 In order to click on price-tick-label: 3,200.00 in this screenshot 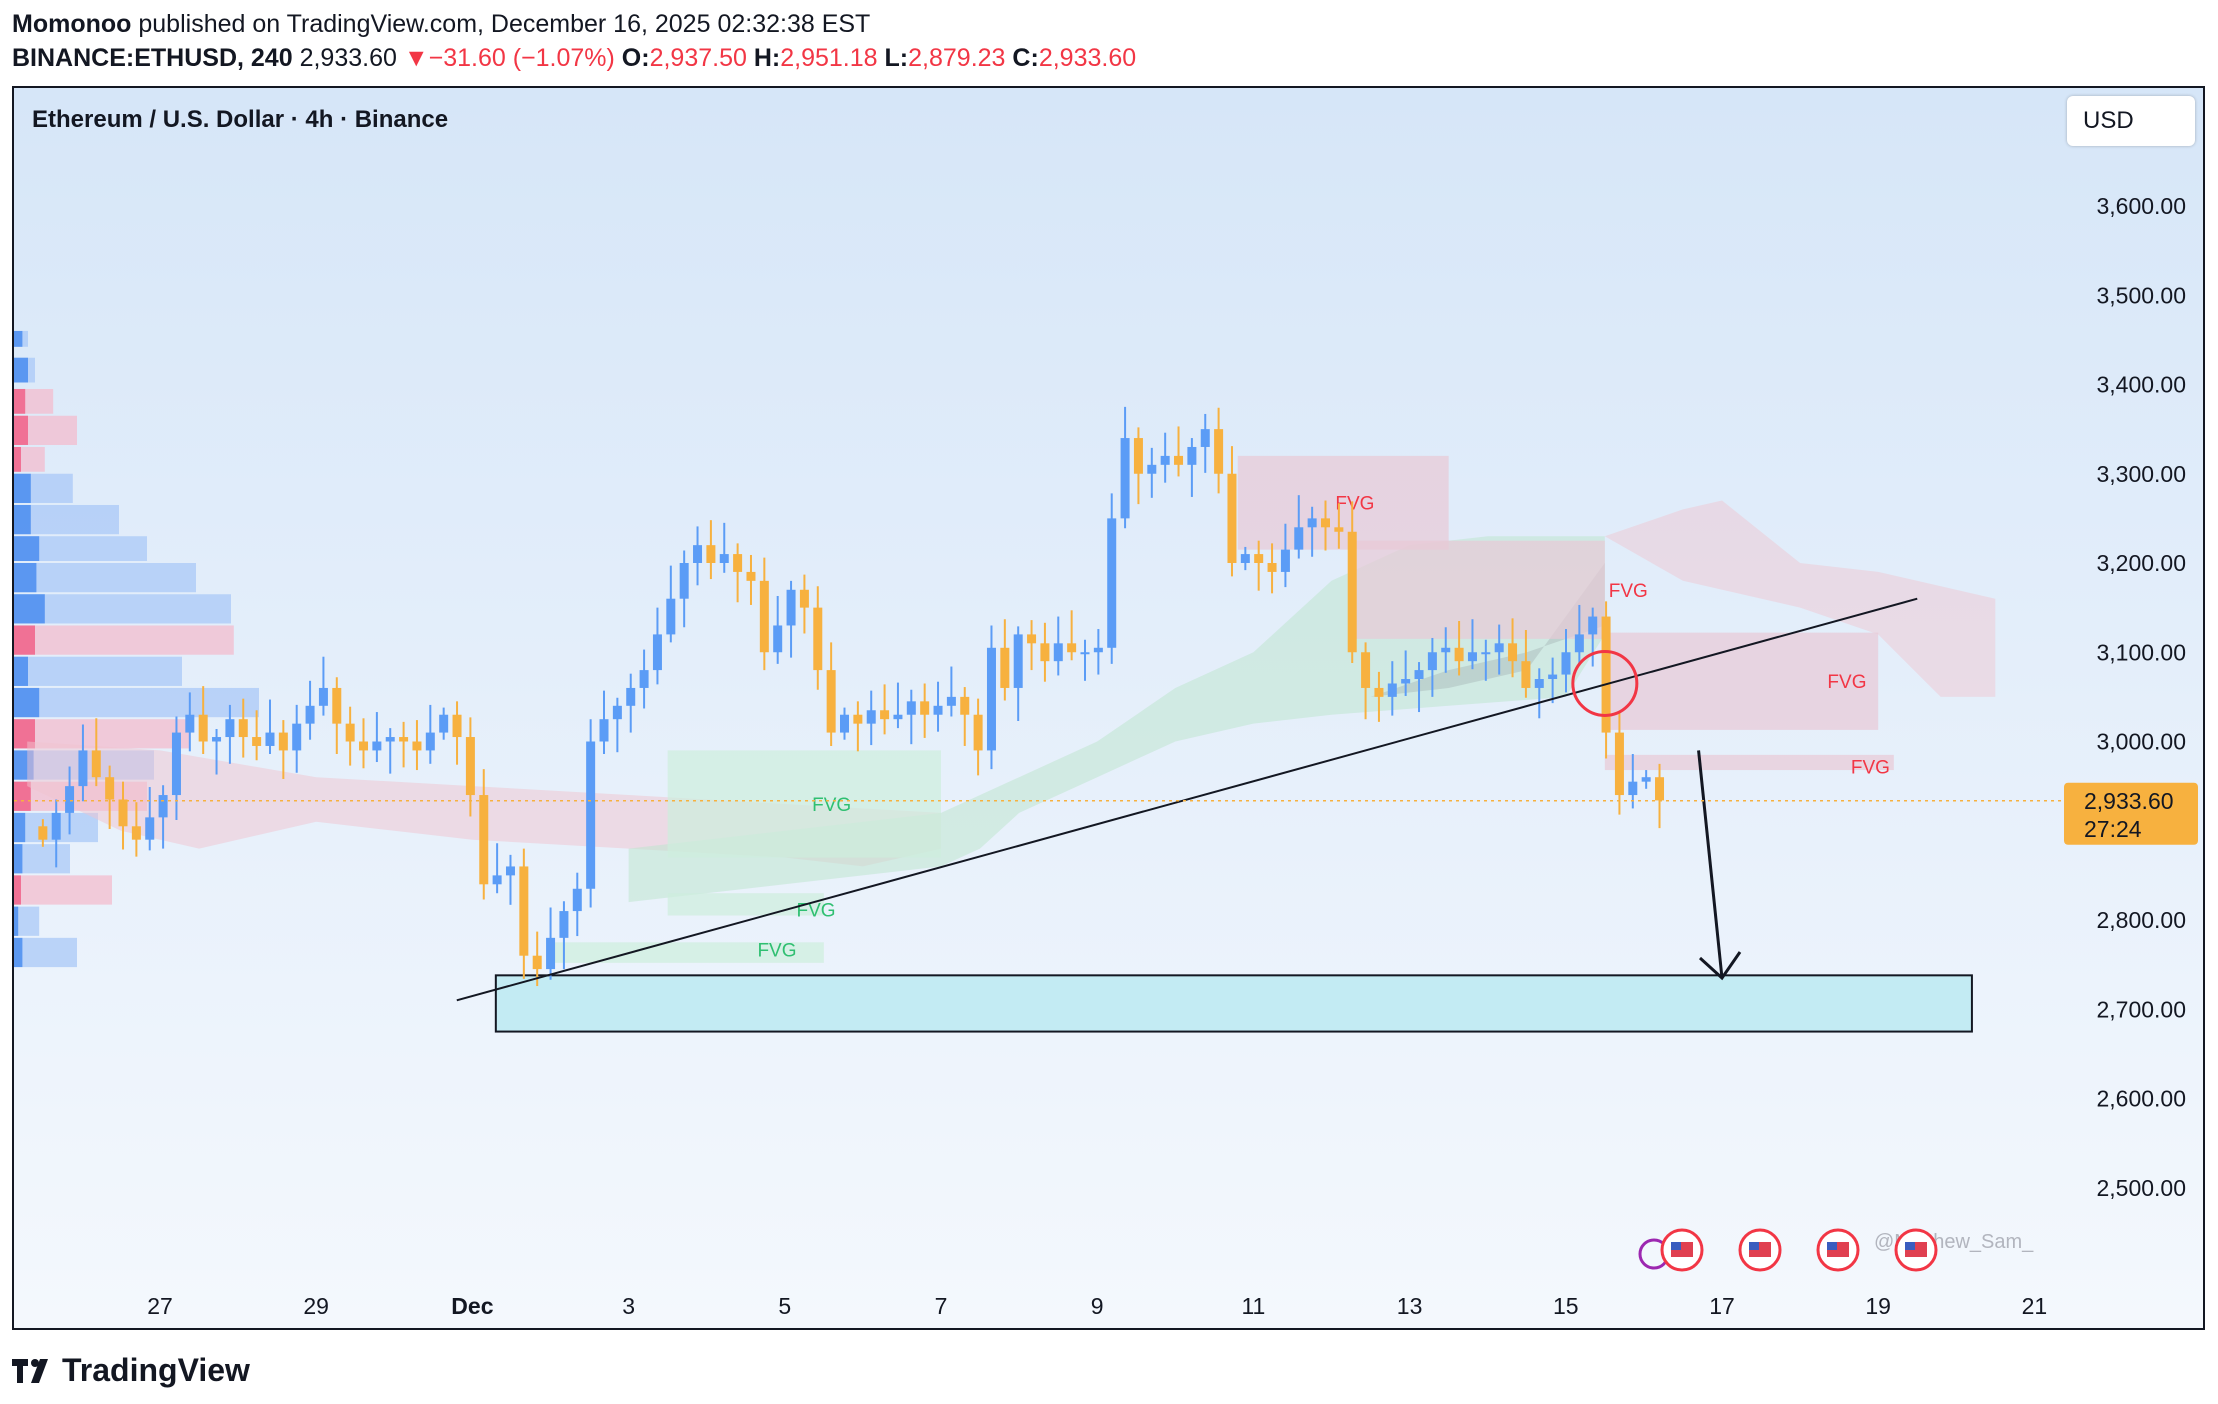, I will do `click(2141, 563)`.